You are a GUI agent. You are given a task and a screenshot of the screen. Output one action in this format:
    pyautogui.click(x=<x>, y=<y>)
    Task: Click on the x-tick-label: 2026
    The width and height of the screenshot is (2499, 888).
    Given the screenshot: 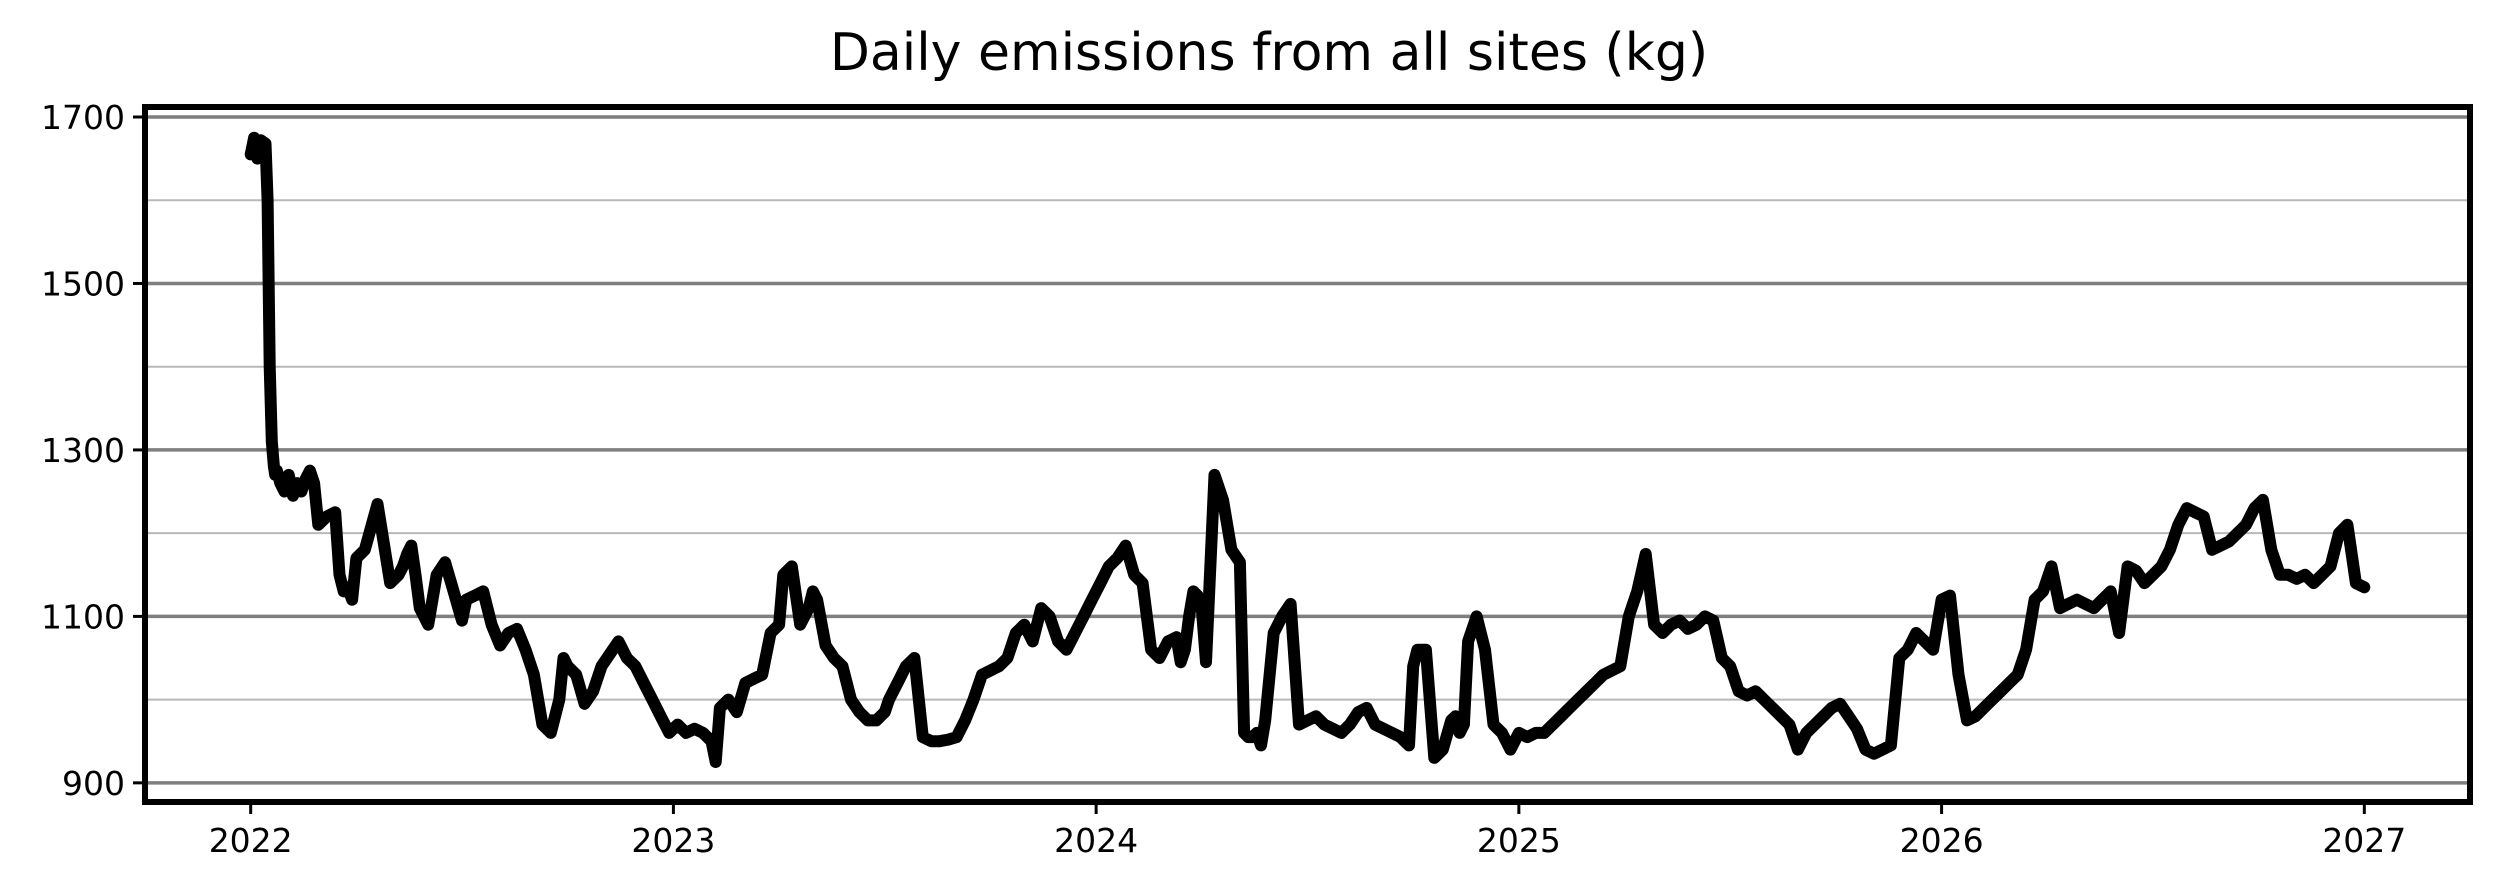 What is the action you would take?
    pyautogui.click(x=1942, y=840)
    